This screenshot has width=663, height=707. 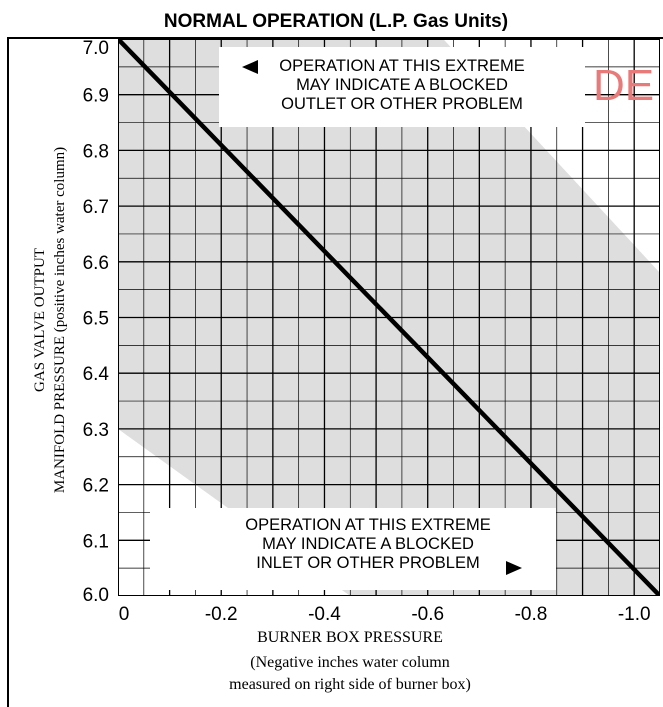 I want to click on arrow-right-icon, so click(x=514, y=568).